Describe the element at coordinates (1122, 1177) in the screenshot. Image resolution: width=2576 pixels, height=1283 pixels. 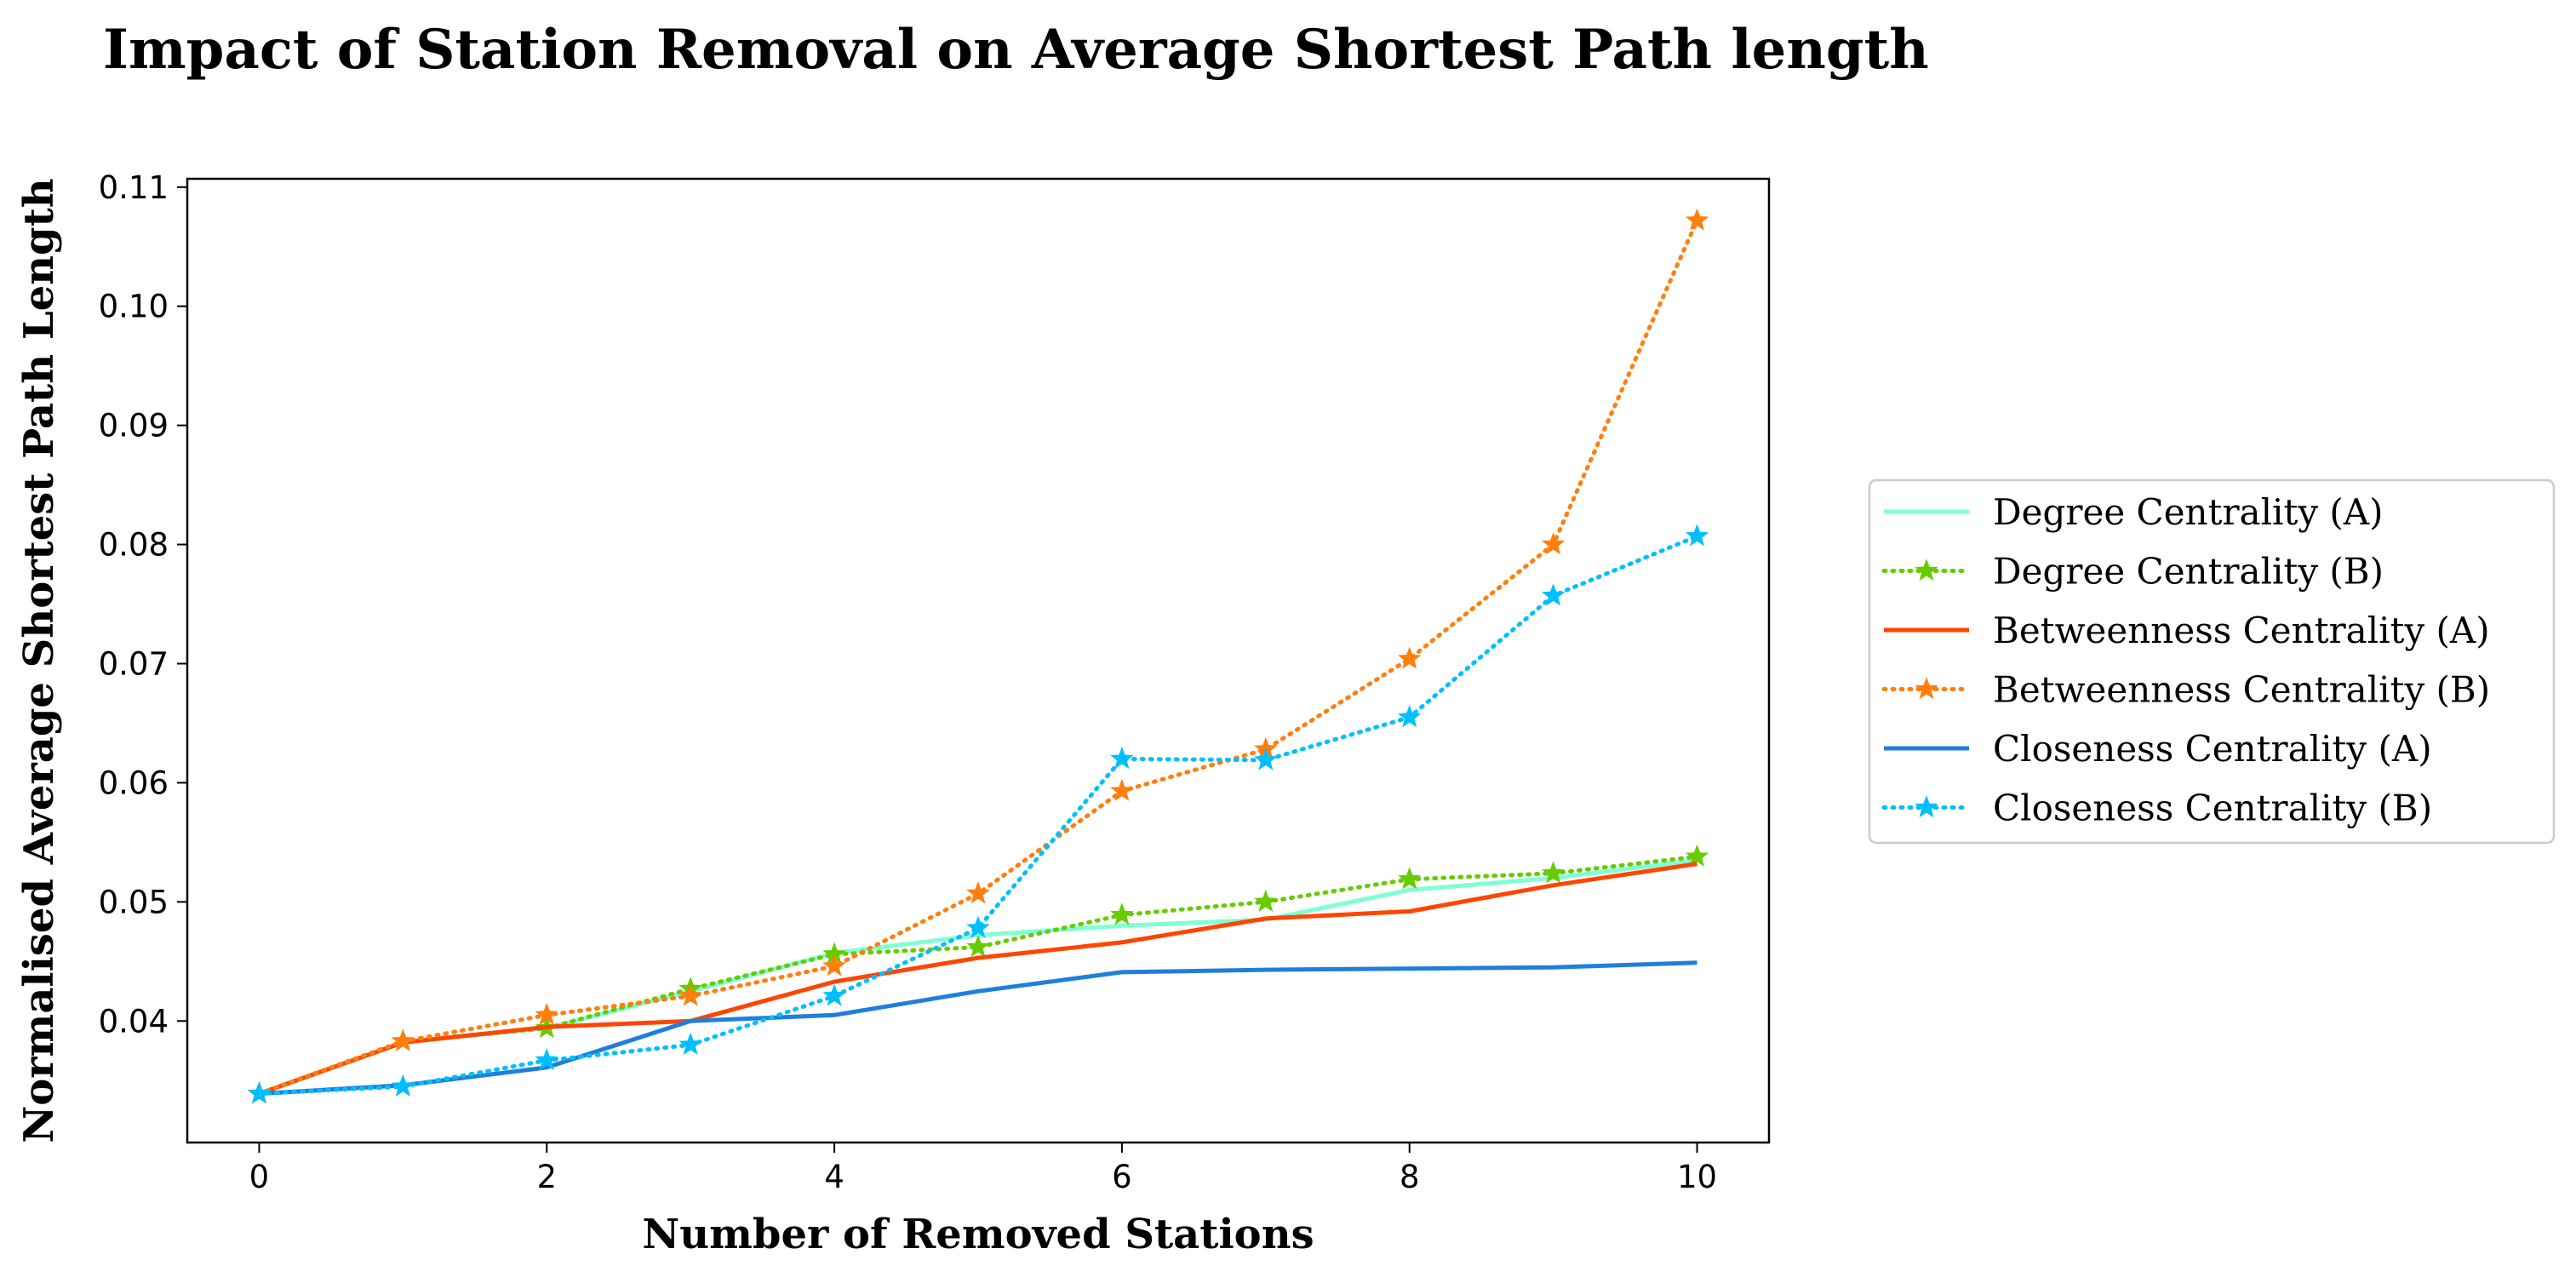
I see `x-tick-label: 6` at that location.